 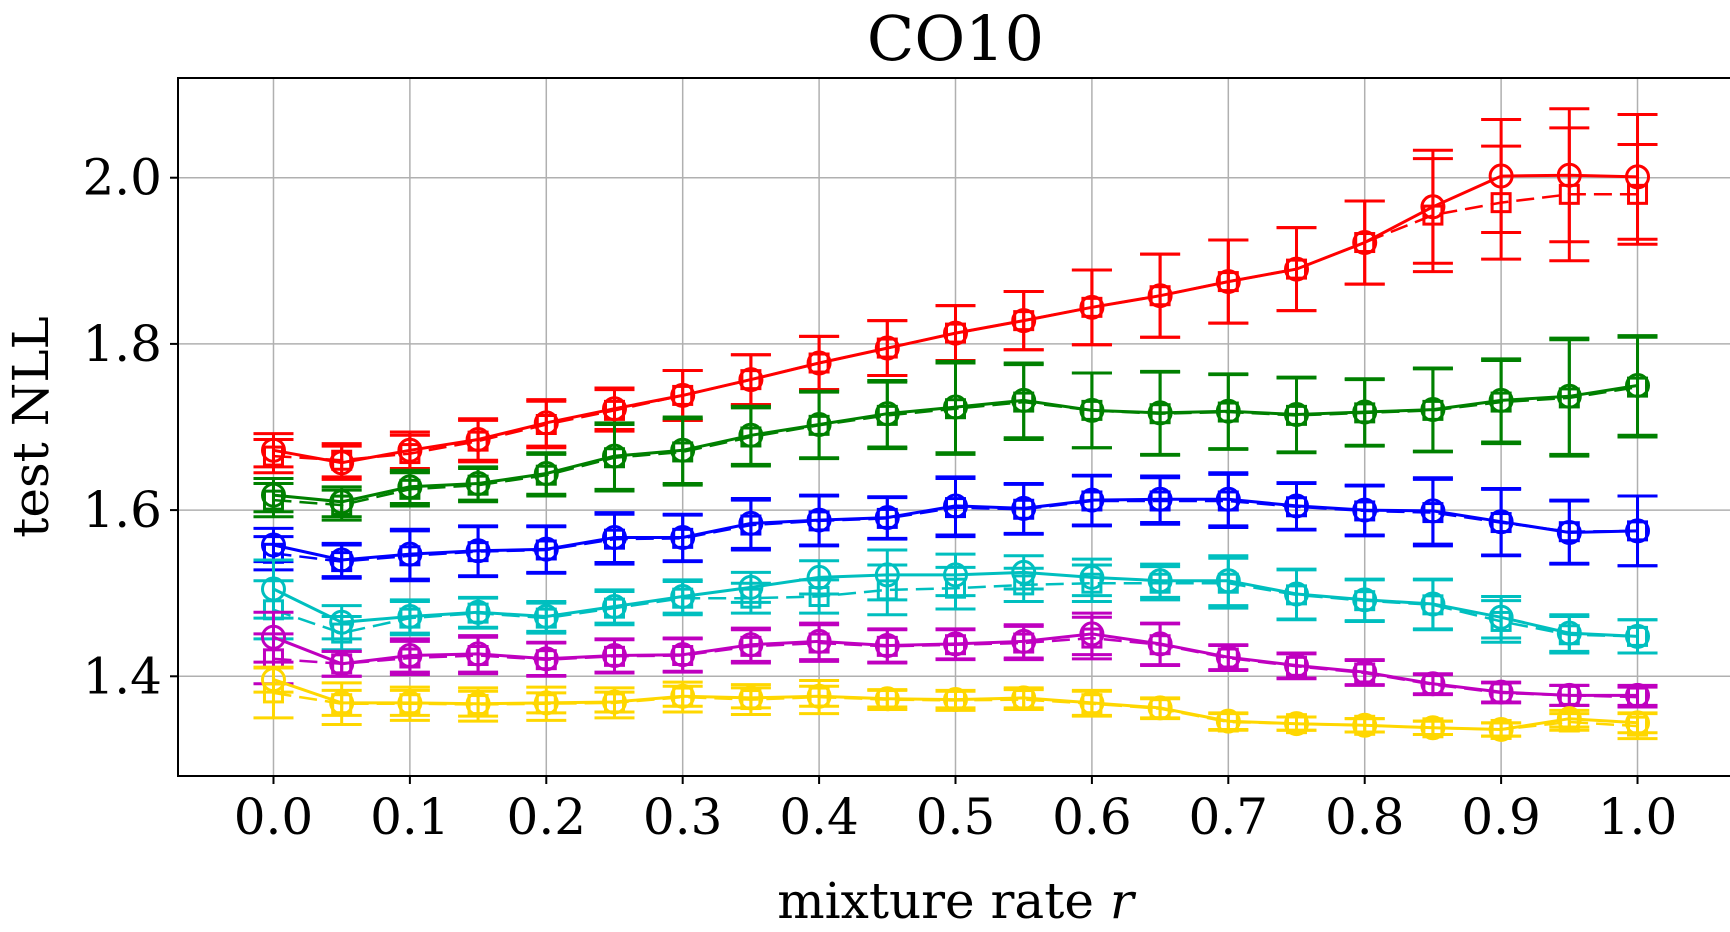 I want to click on x-axis-label-var: r, so click(x=1123, y=901).